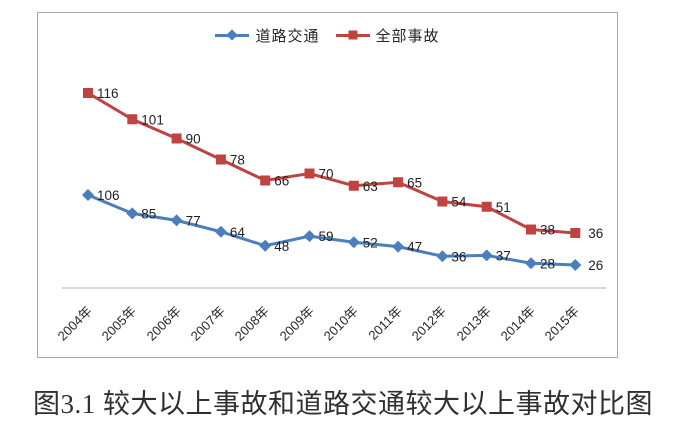 Image resolution: width=685 pixels, height=435 pixels. Describe the element at coordinates (108, 195) in the screenshot. I see `road-traffic-data-label: 106` at that location.